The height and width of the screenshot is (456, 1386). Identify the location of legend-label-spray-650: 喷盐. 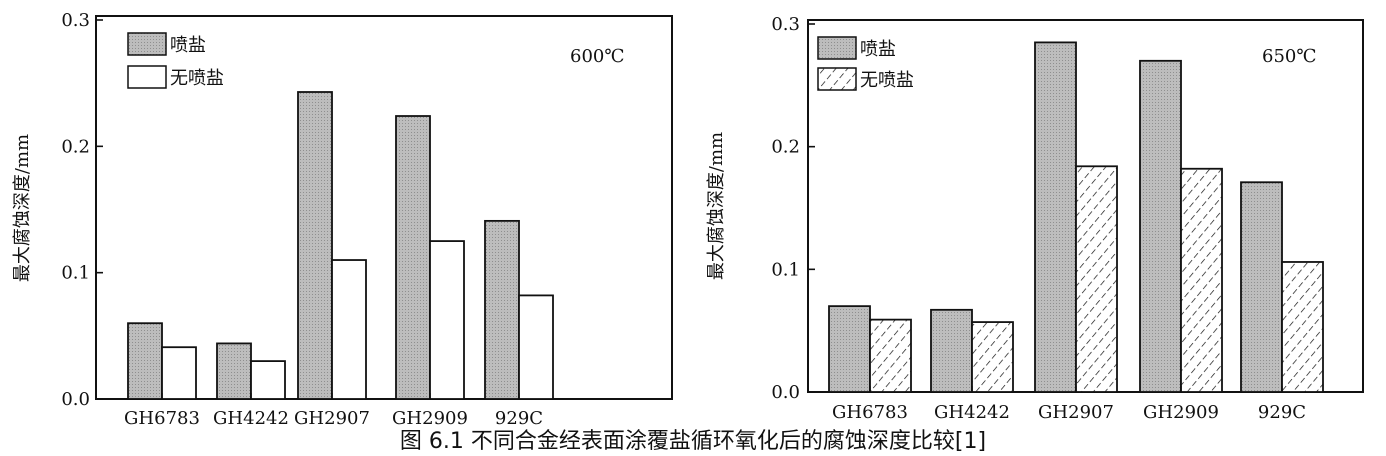
(878, 49).